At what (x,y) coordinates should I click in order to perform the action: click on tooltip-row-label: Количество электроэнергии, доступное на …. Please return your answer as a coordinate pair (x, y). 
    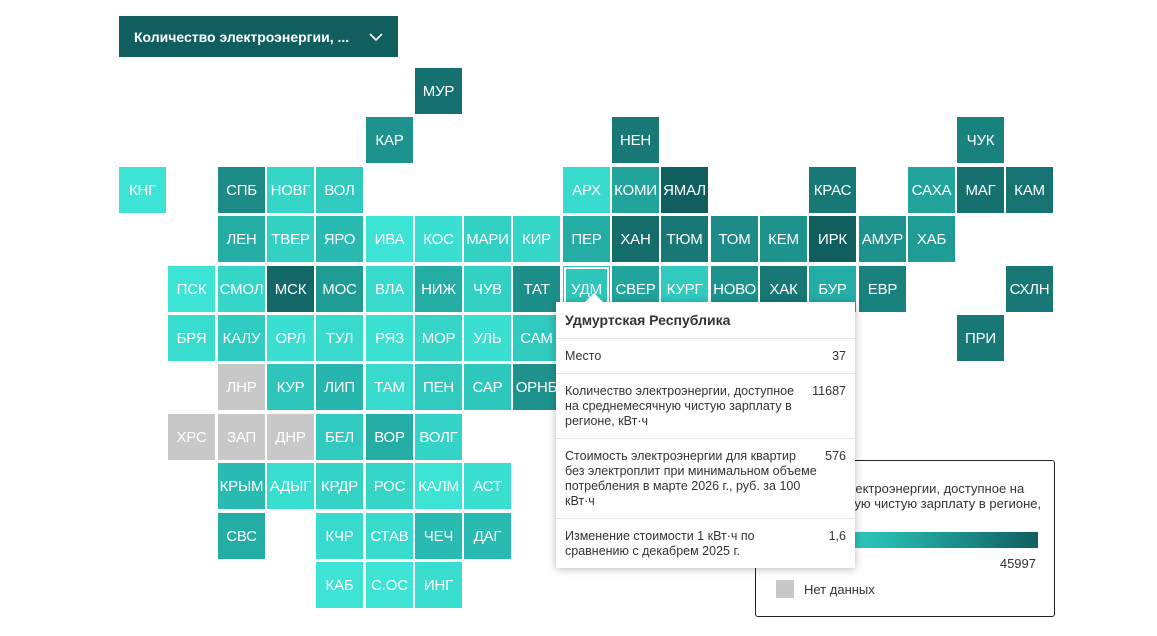
    Looking at the image, I should click on (680, 406).